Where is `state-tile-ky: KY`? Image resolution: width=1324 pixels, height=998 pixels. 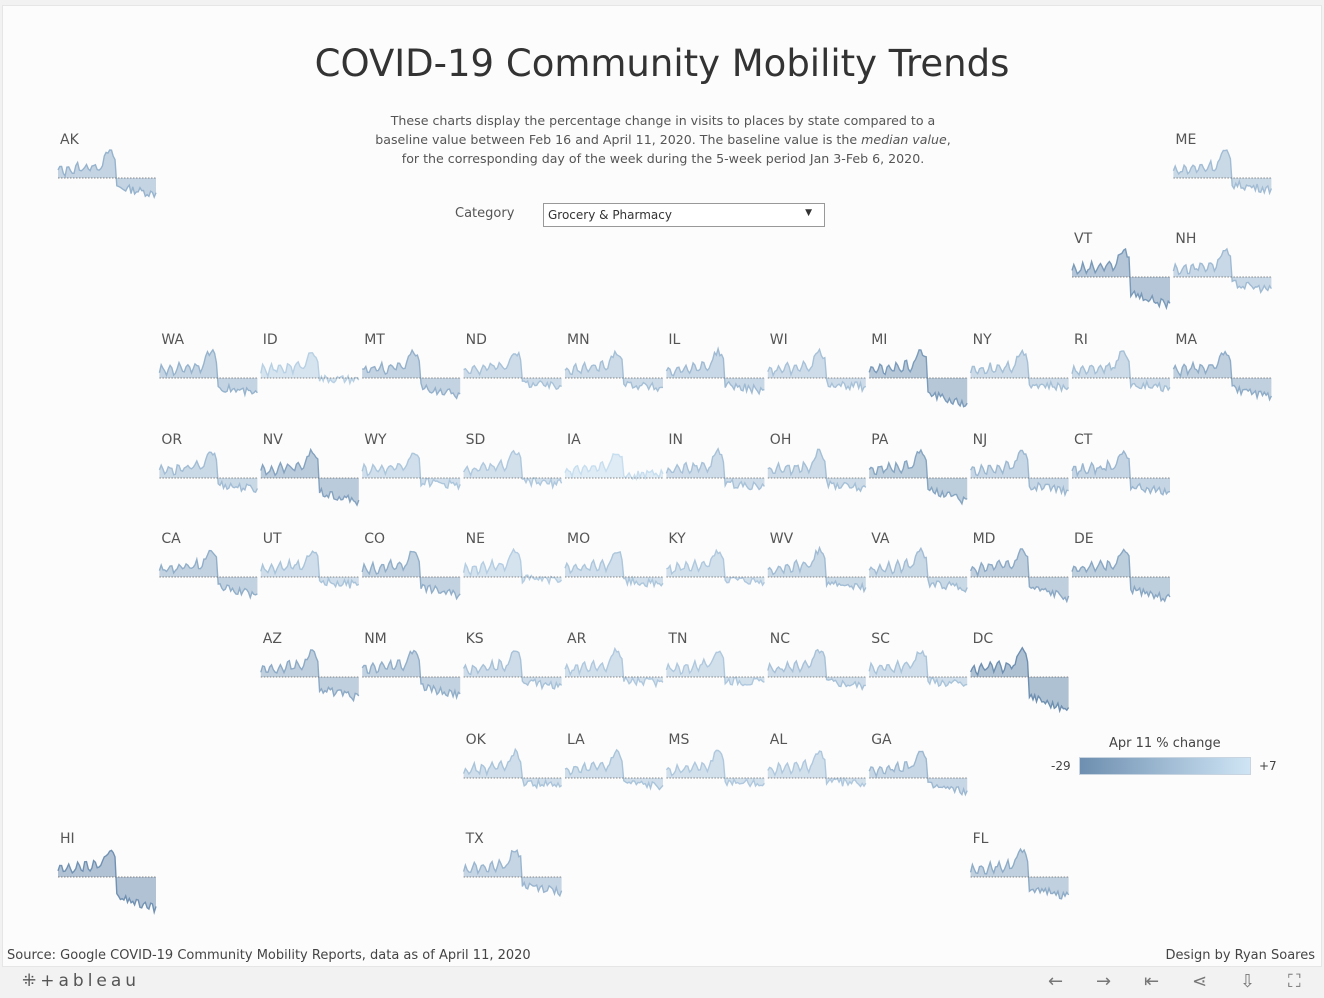
state-tile-ky: KY is located at coordinates (715, 559).